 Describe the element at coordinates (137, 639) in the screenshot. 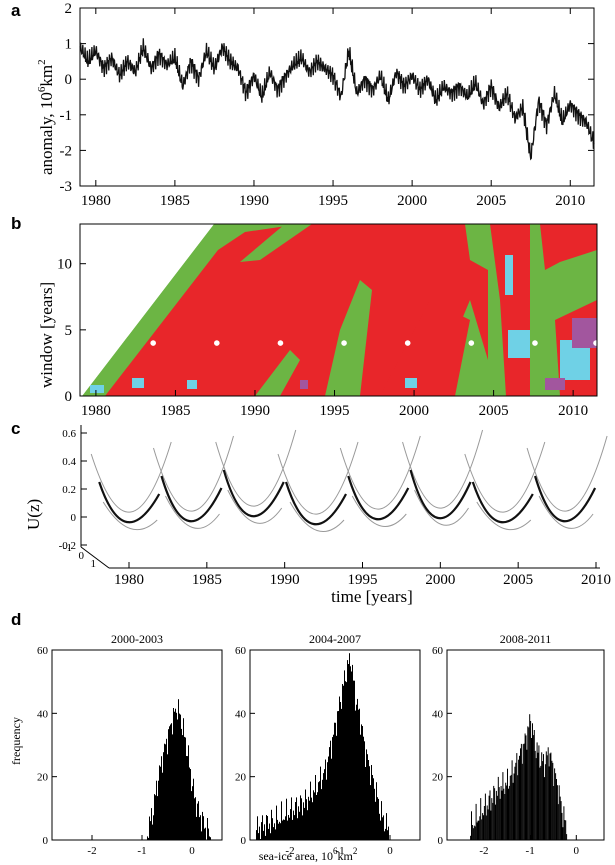

I see `histogram-title: 2000-2003` at that location.